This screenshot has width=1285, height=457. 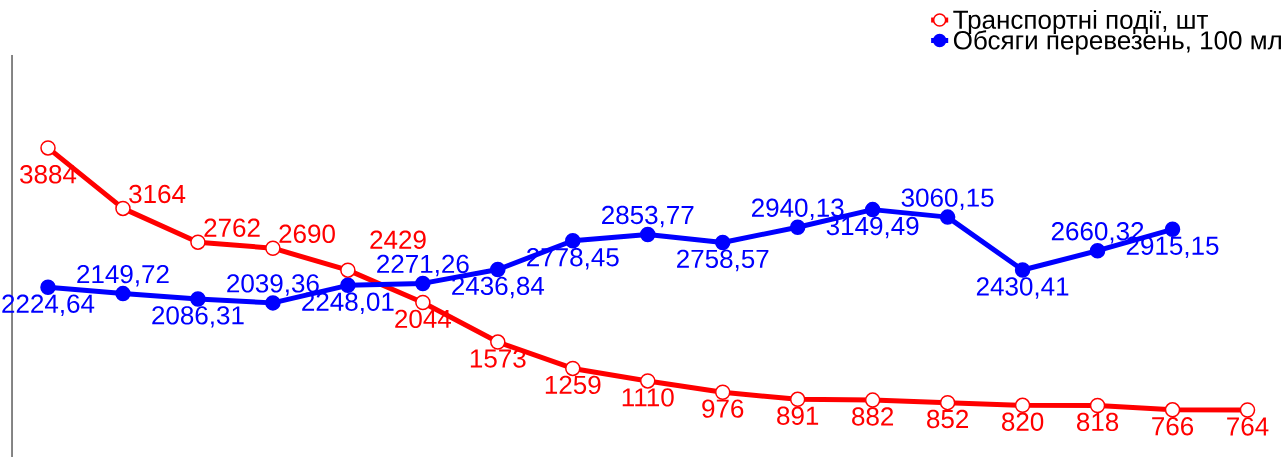 I want to click on data-label: 2690, so click(x=307, y=234).